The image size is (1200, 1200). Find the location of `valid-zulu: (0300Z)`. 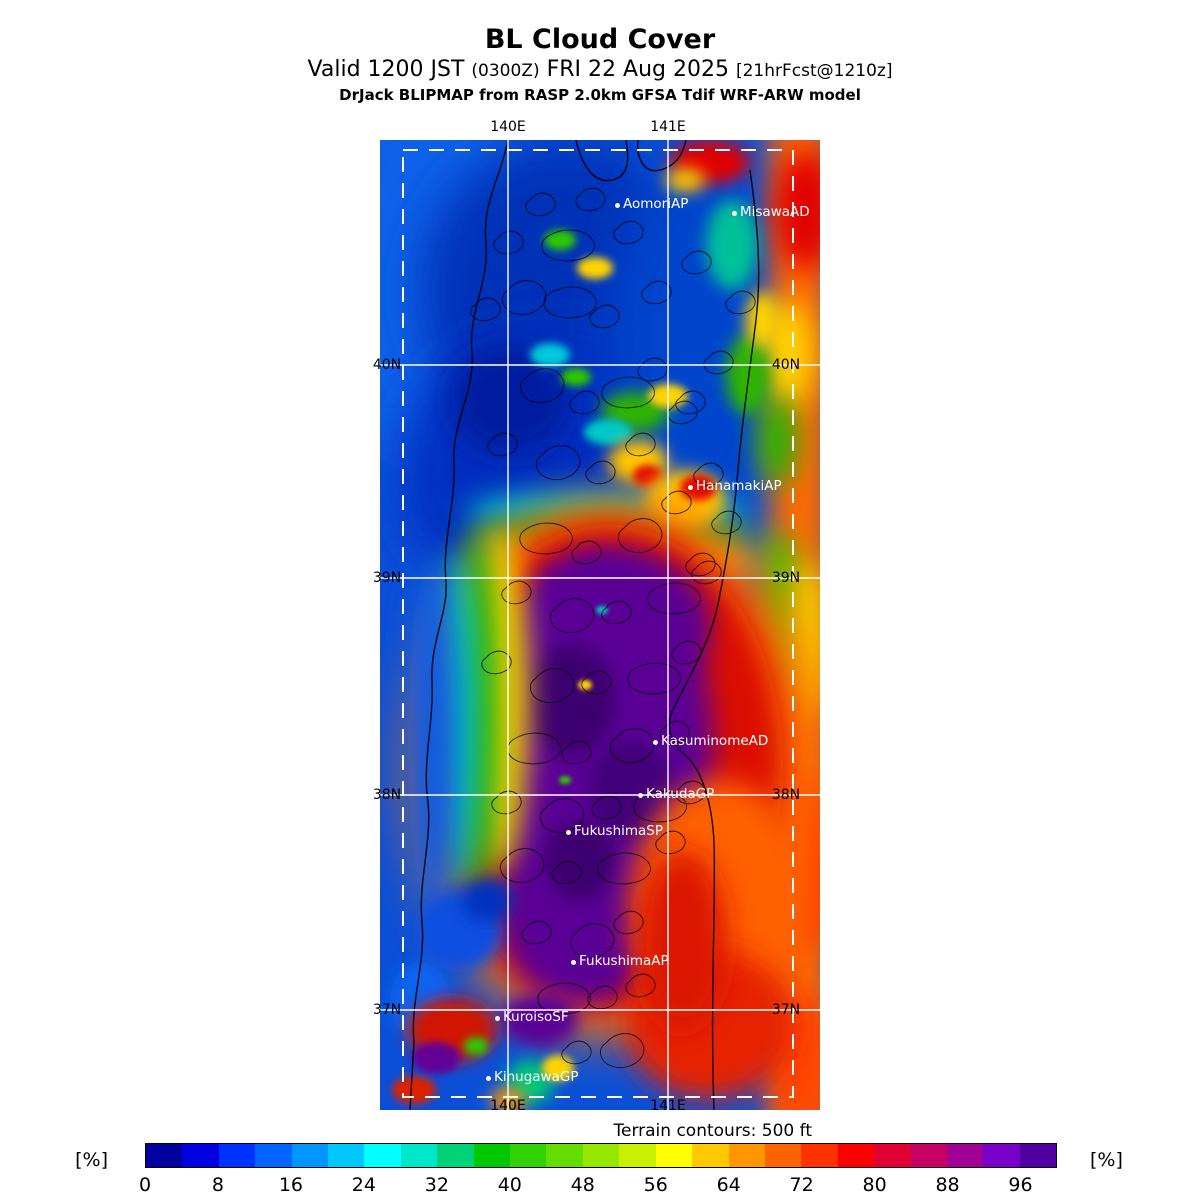

valid-zulu: (0300Z) is located at coordinates (505, 71).